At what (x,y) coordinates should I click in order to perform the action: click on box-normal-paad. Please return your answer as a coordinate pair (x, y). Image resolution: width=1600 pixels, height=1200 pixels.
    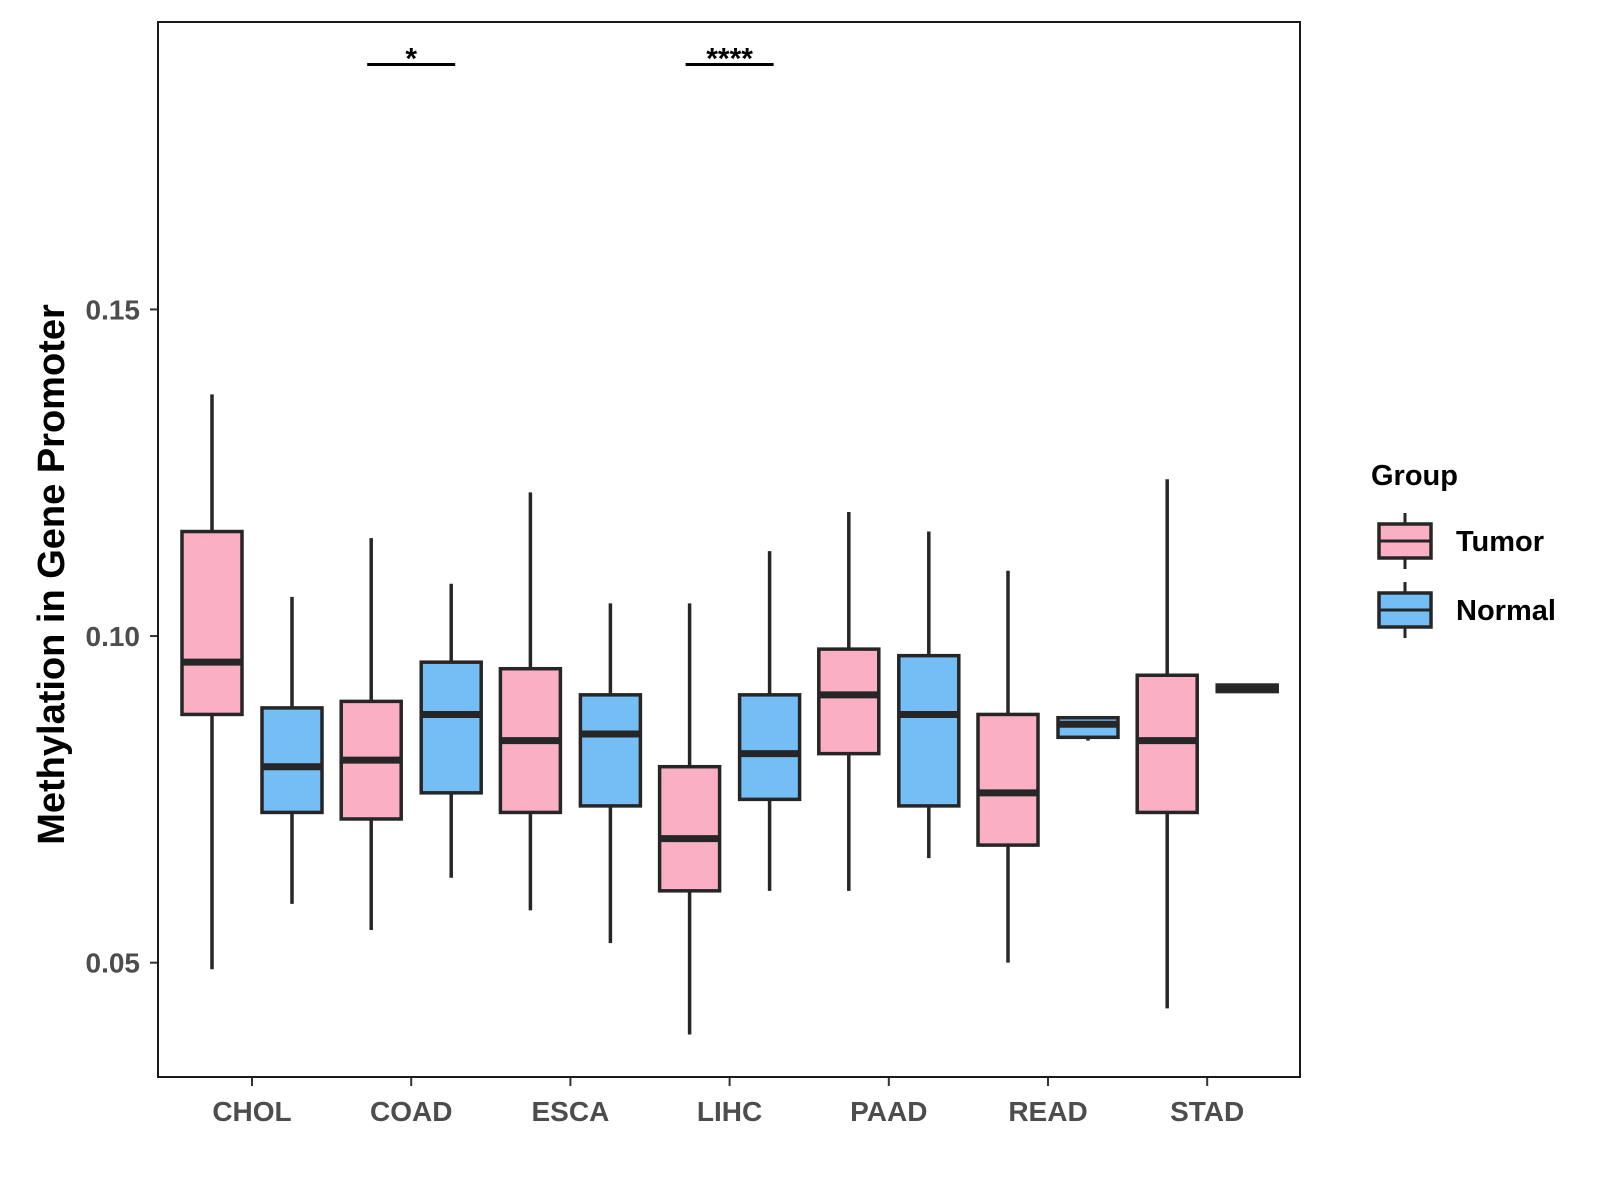
    Looking at the image, I should click on (929, 695).